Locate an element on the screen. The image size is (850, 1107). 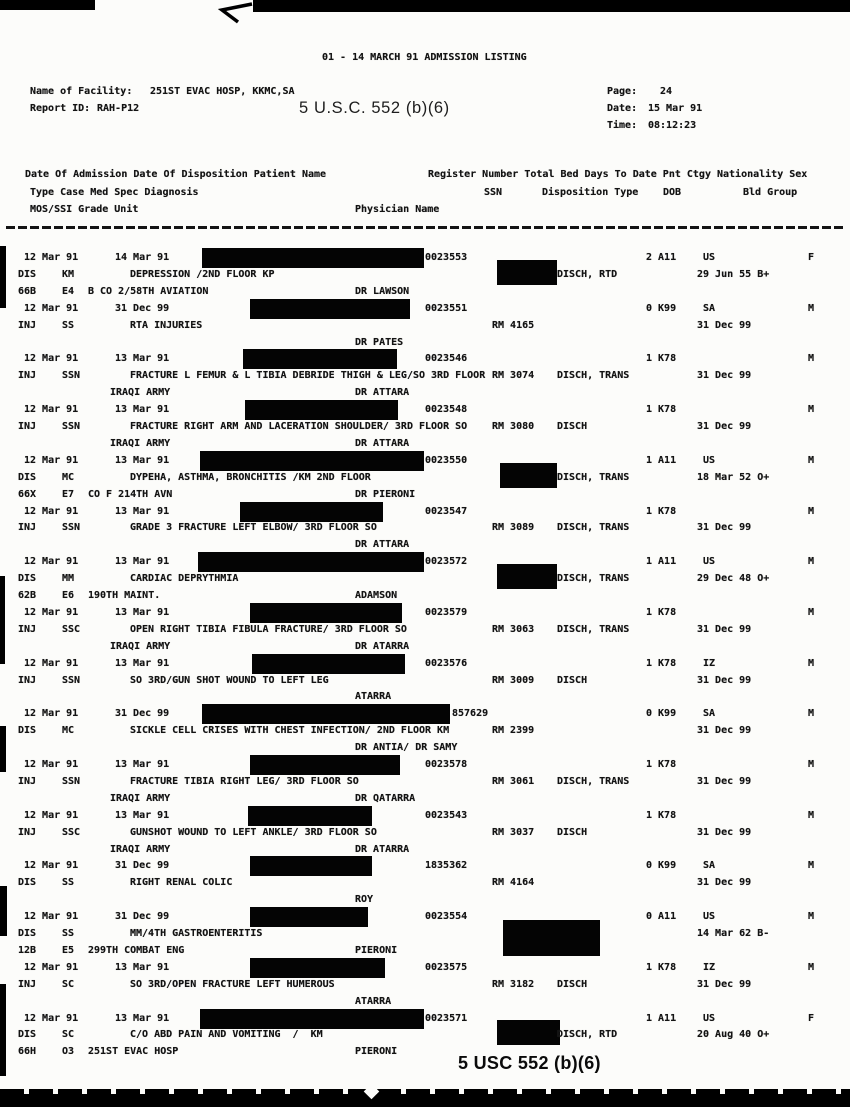
med-spec: SSC is located at coordinates (71, 629).